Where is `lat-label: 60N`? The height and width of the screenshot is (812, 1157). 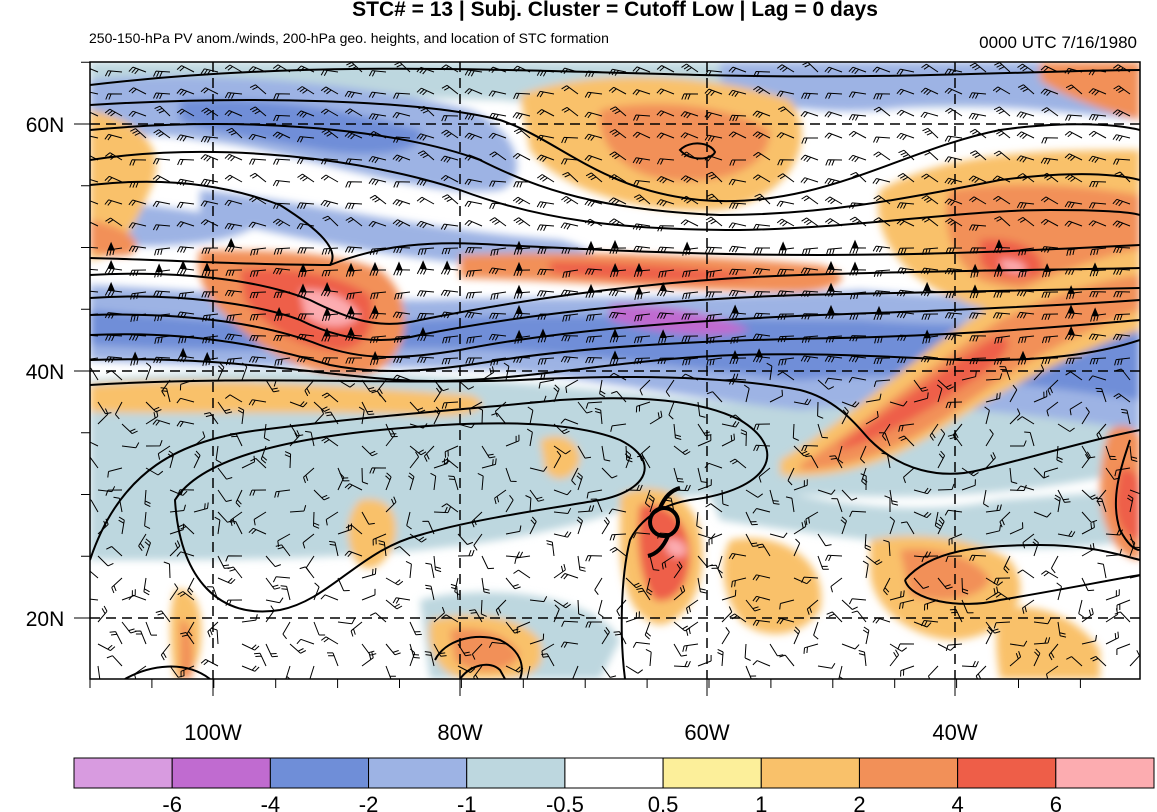 lat-label: 60N is located at coordinates (45, 125).